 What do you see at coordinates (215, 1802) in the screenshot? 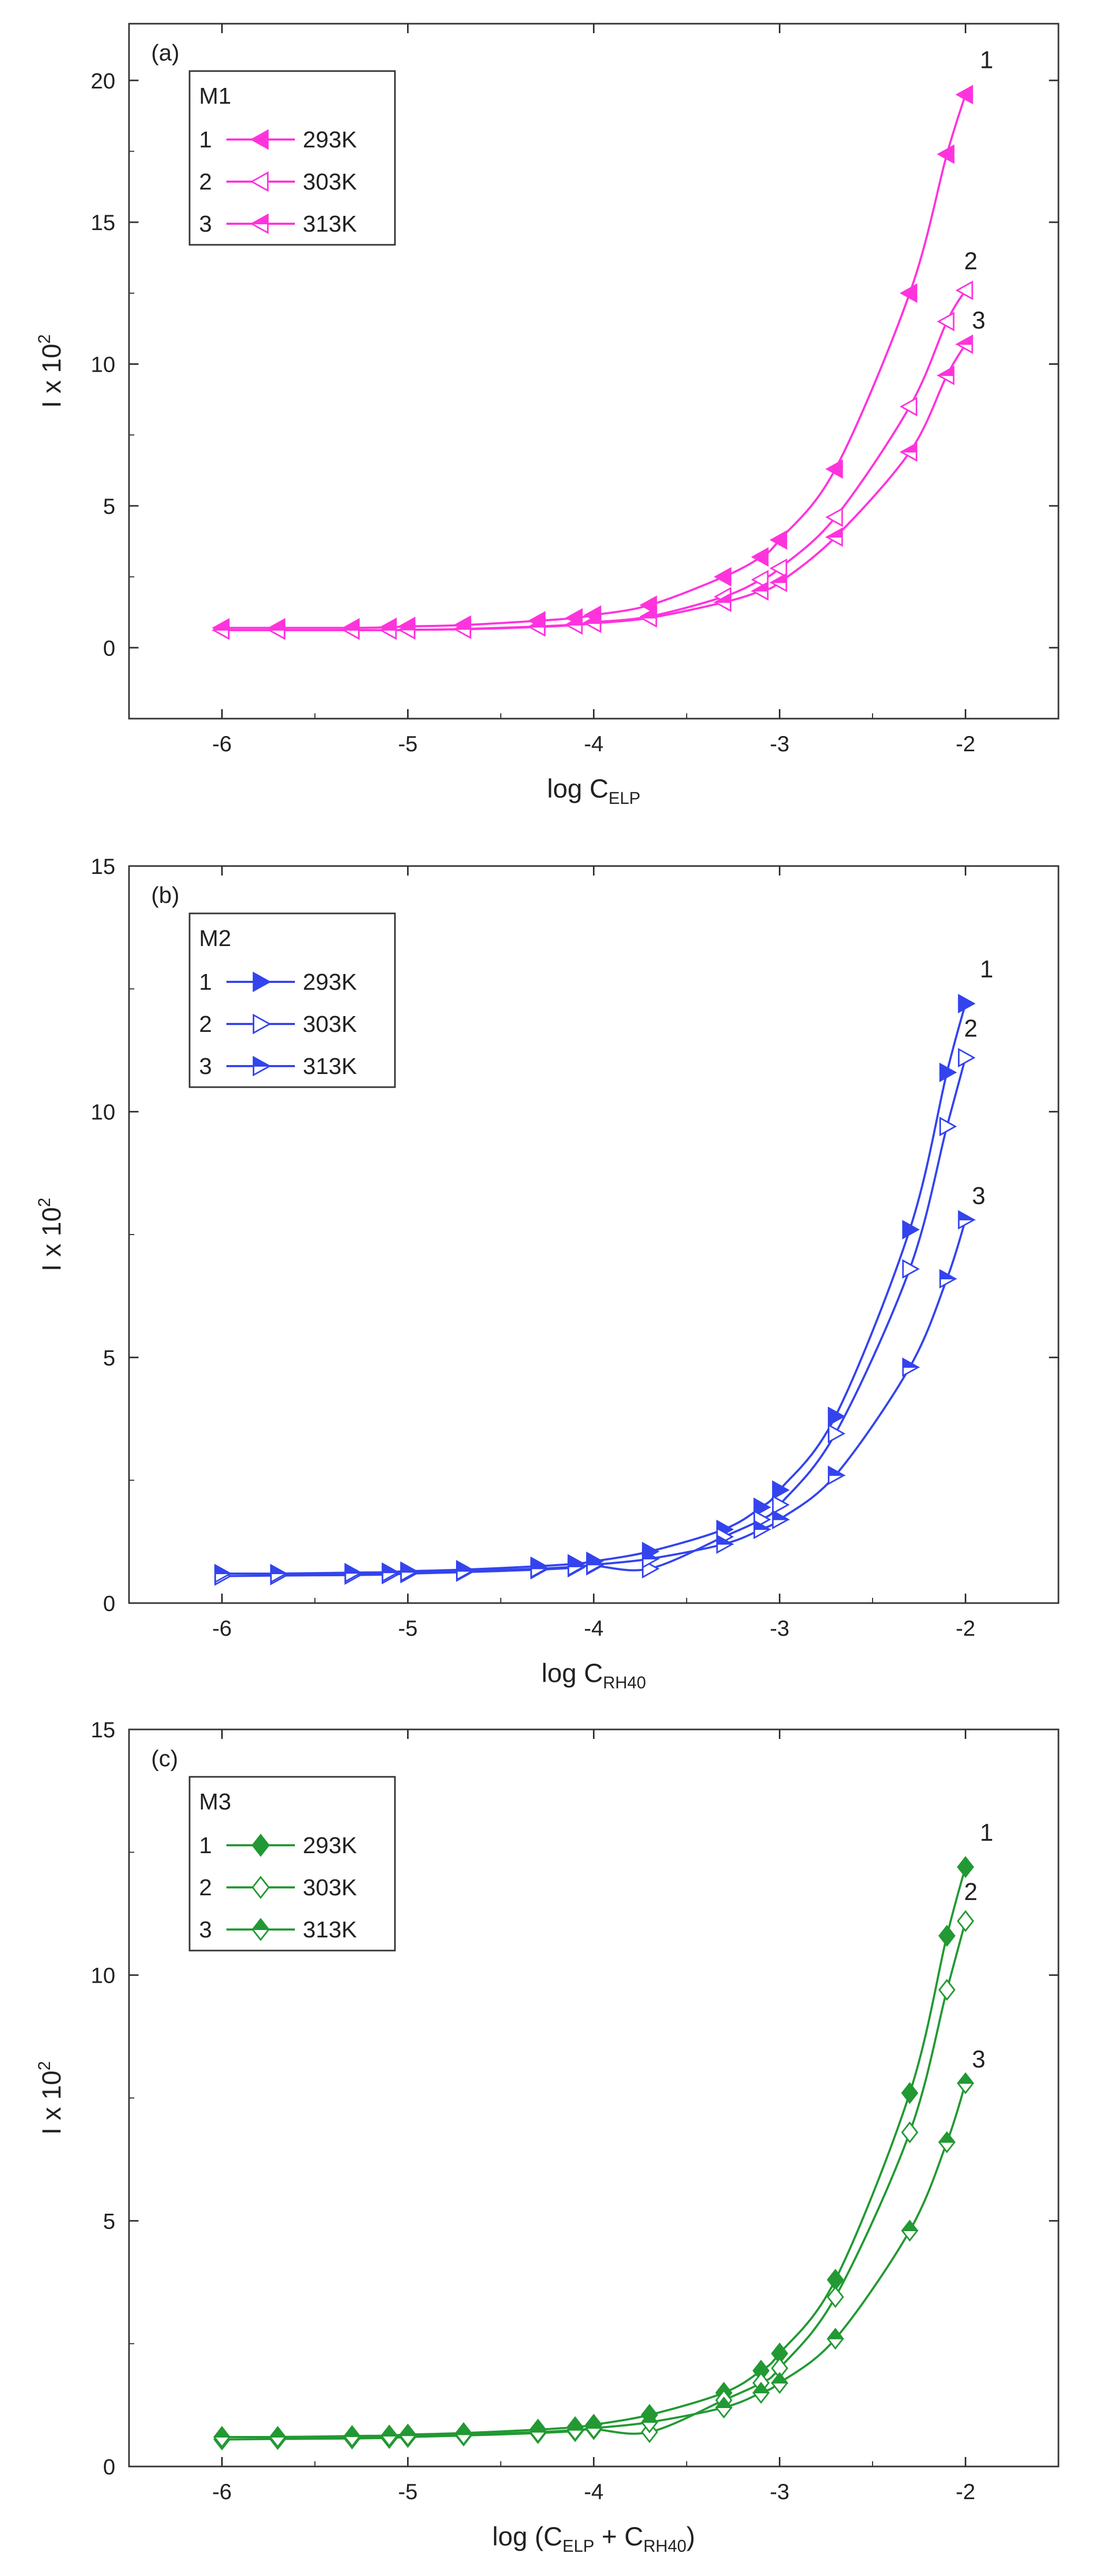
I see `legend-title: M3` at bounding box center [215, 1802].